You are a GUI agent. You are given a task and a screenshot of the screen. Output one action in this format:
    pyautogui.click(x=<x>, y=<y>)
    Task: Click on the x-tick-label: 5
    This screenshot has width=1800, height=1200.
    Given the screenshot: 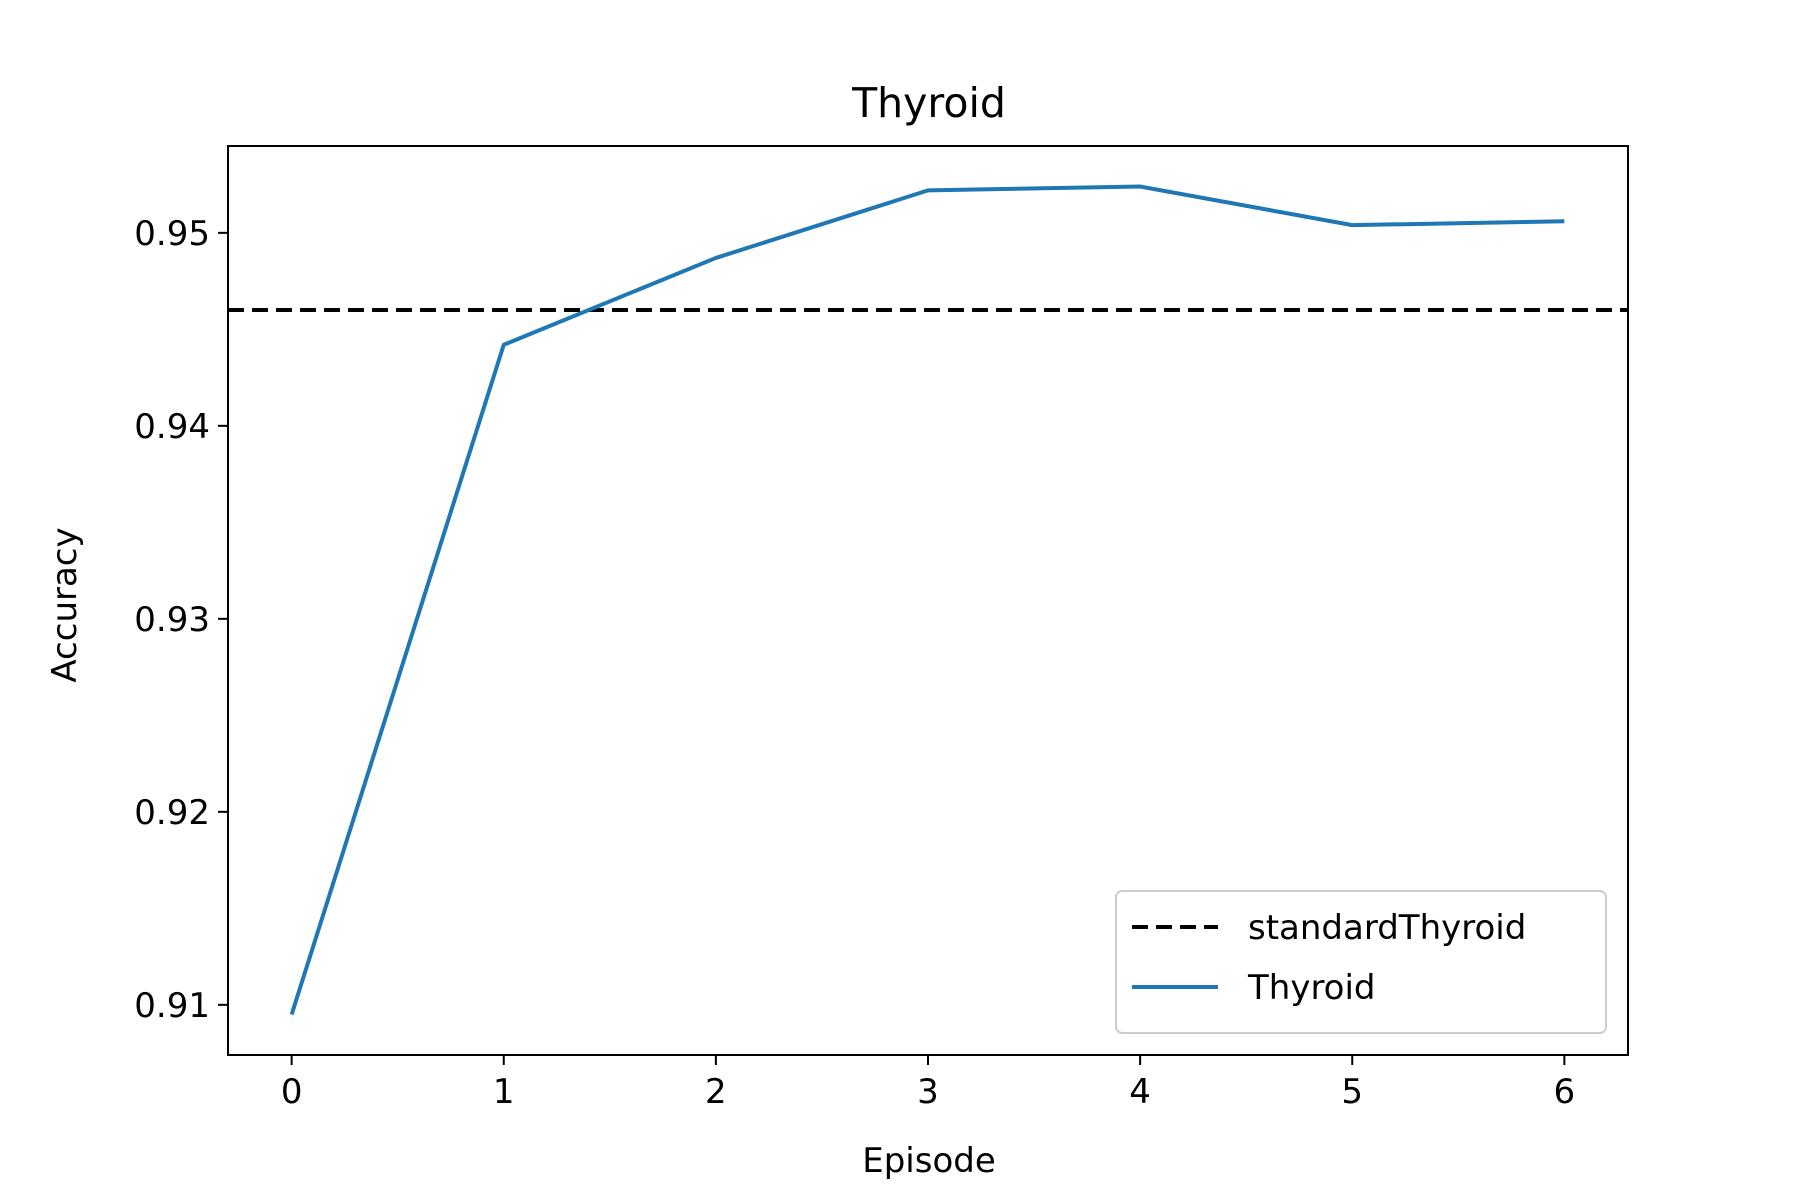 What is the action you would take?
    pyautogui.click(x=1352, y=1092)
    